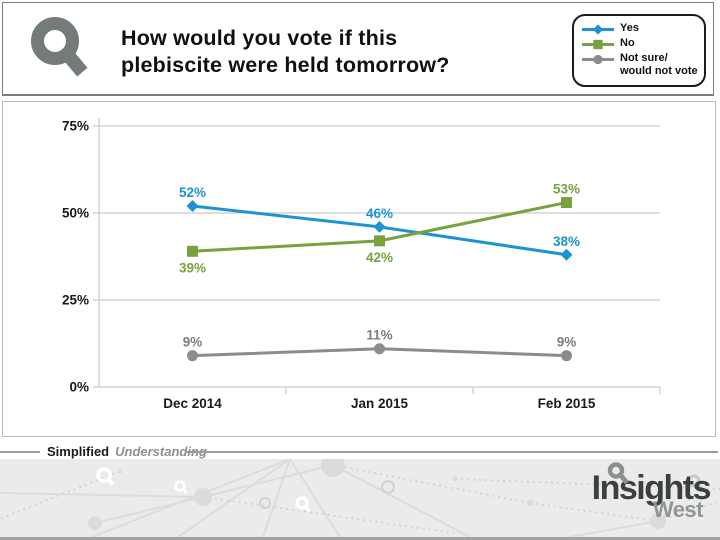  I want to click on footer-band, so click(360, 498).